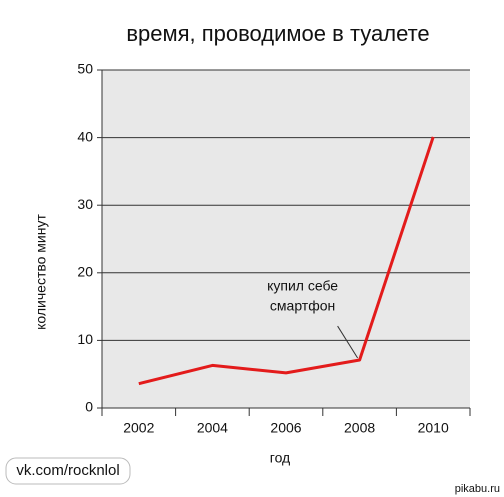 The height and width of the screenshot is (497, 504). I want to click on x-tick-label: 2006, so click(285, 428).